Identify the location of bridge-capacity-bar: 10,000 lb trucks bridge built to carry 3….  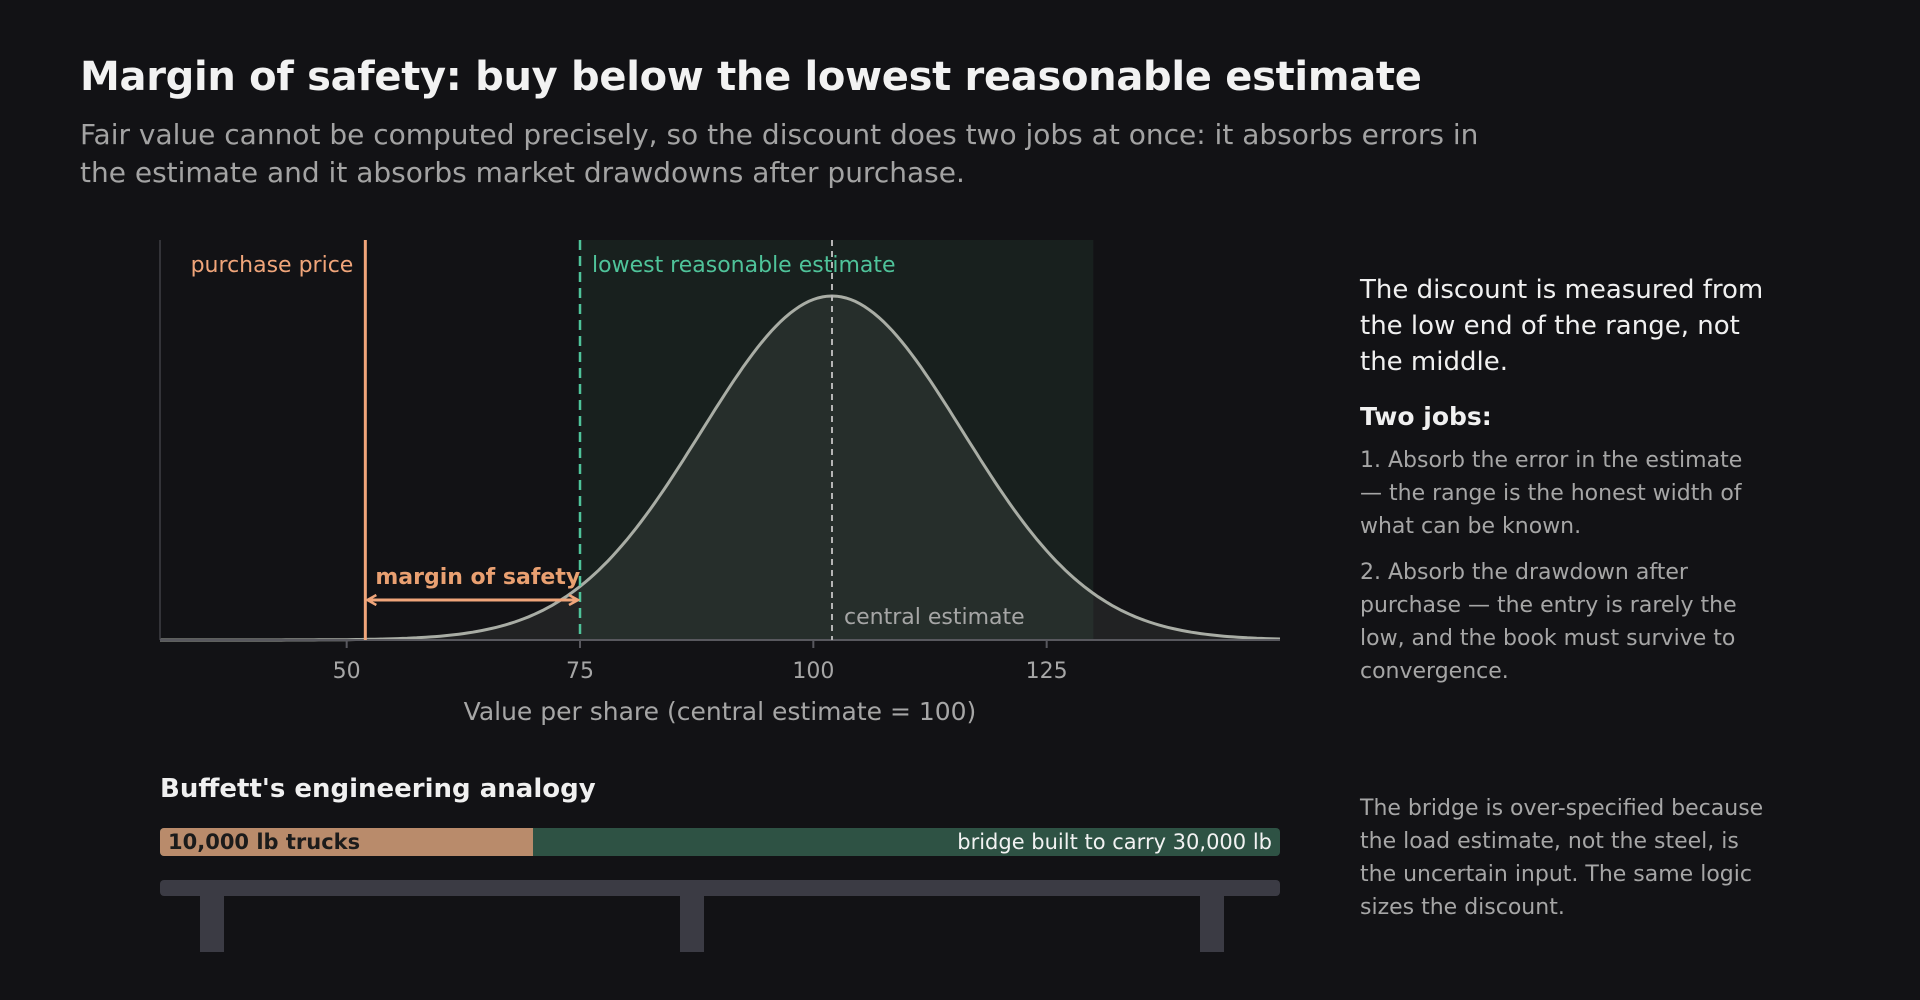
(720, 842).